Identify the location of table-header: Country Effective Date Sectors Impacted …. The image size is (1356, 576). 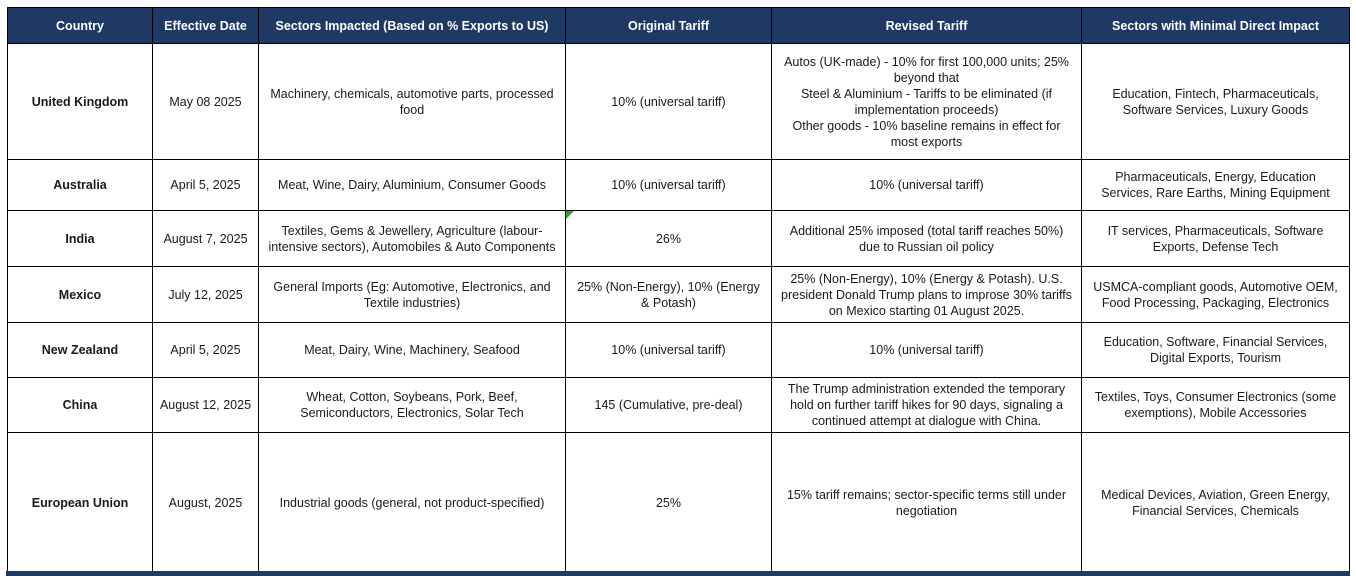
(678, 25).